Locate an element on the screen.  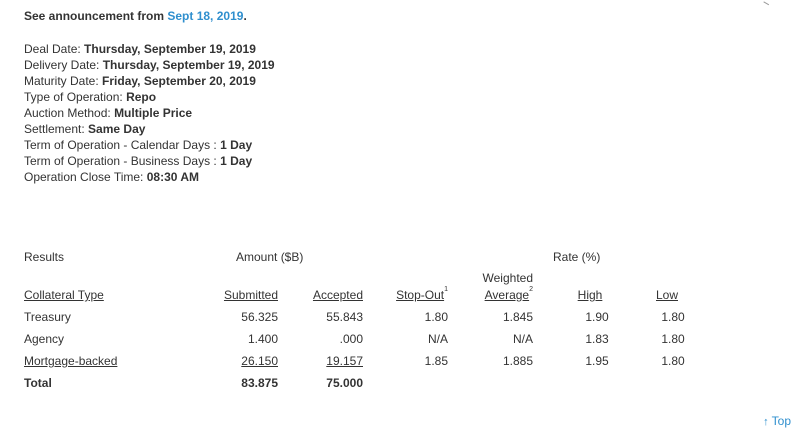
row-treasury-weighted: 1.845 is located at coordinates (517, 317).